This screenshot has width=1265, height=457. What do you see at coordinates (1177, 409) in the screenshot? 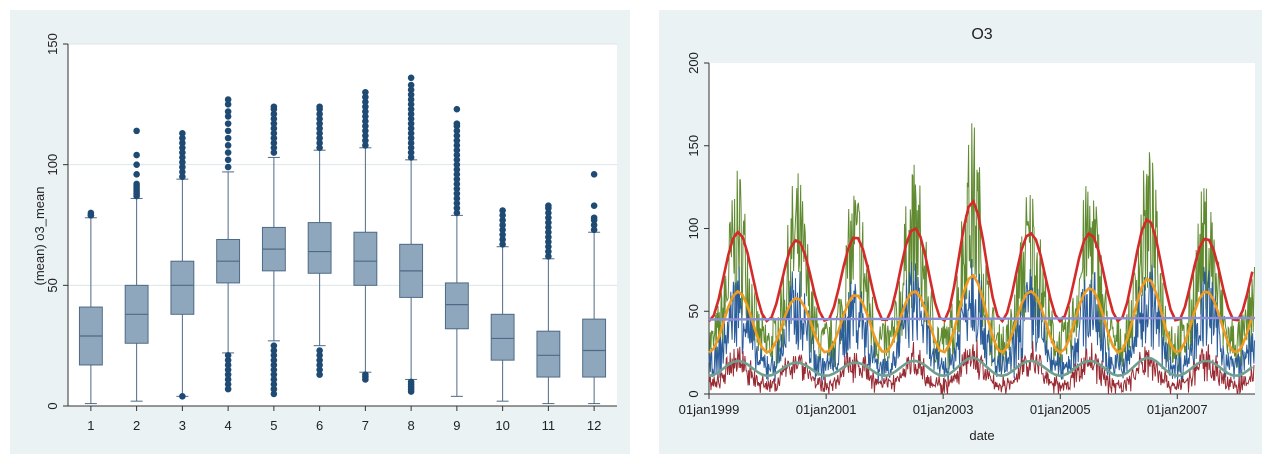
I see `timeseries-x-tick-label: 01jan2007` at bounding box center [1177, 409].